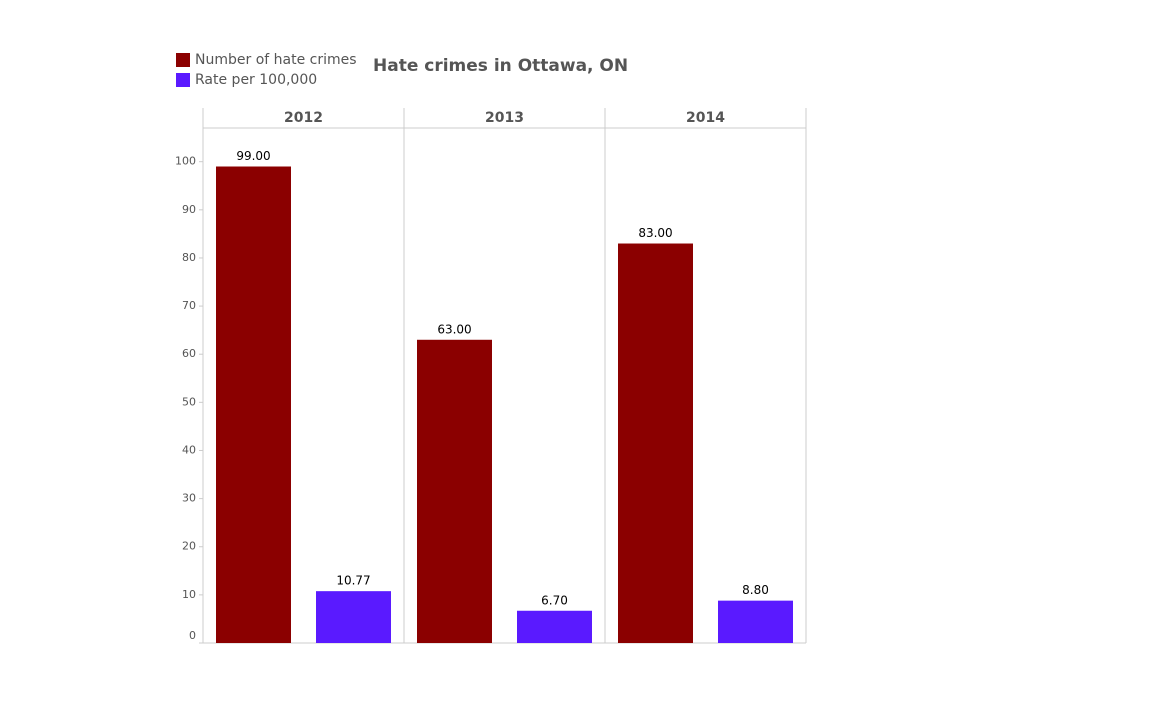 This screenshot has height=720, width=1152. Describe the element at coordinates (185, 161) in the screenshot. I see `y-tick-label: 100` at that location.